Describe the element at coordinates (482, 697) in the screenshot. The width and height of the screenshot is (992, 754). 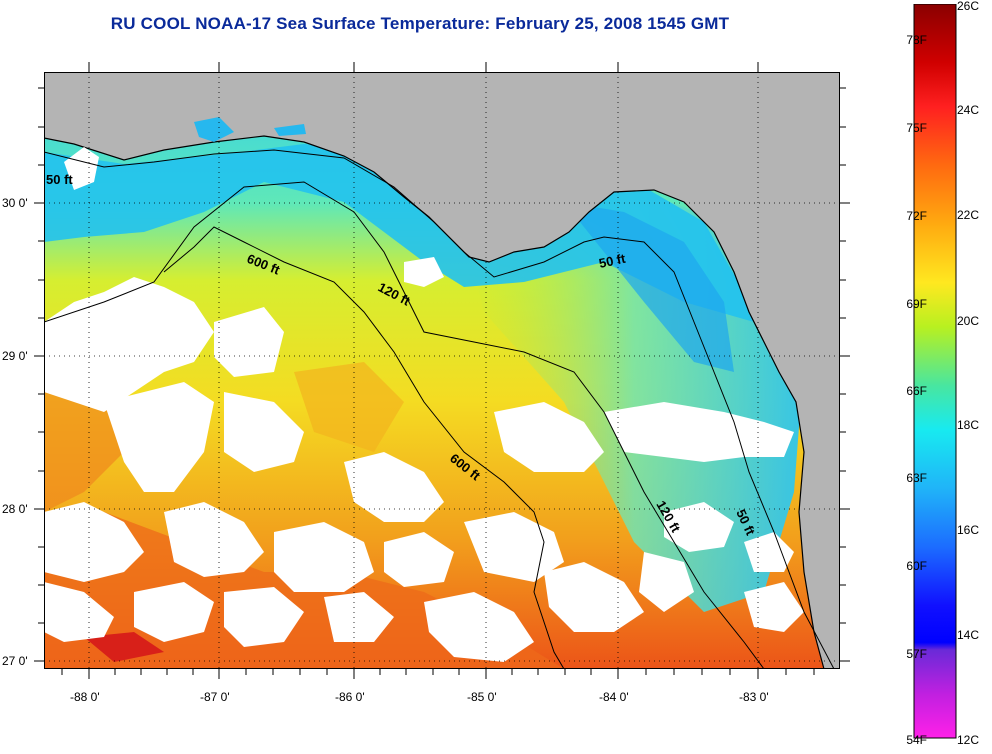
I see `lon-label: -85 0'` at that location.